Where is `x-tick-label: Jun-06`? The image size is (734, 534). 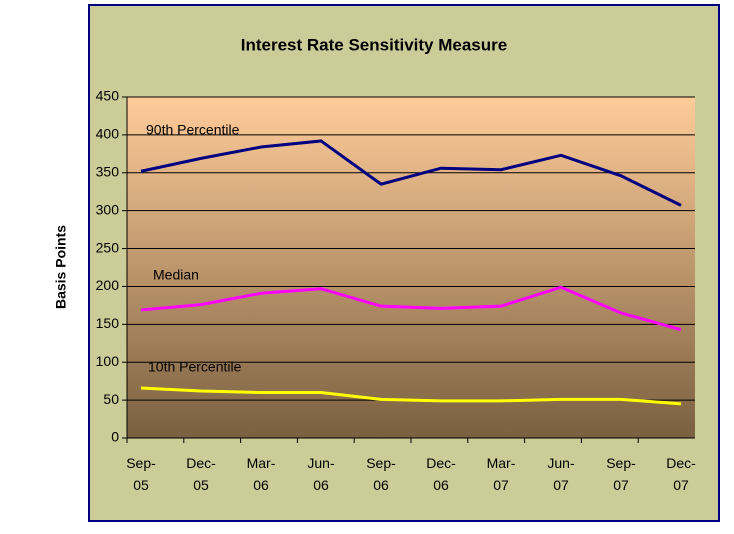
x-tick-label: Jun-06 is located at coordinates (321, 474).